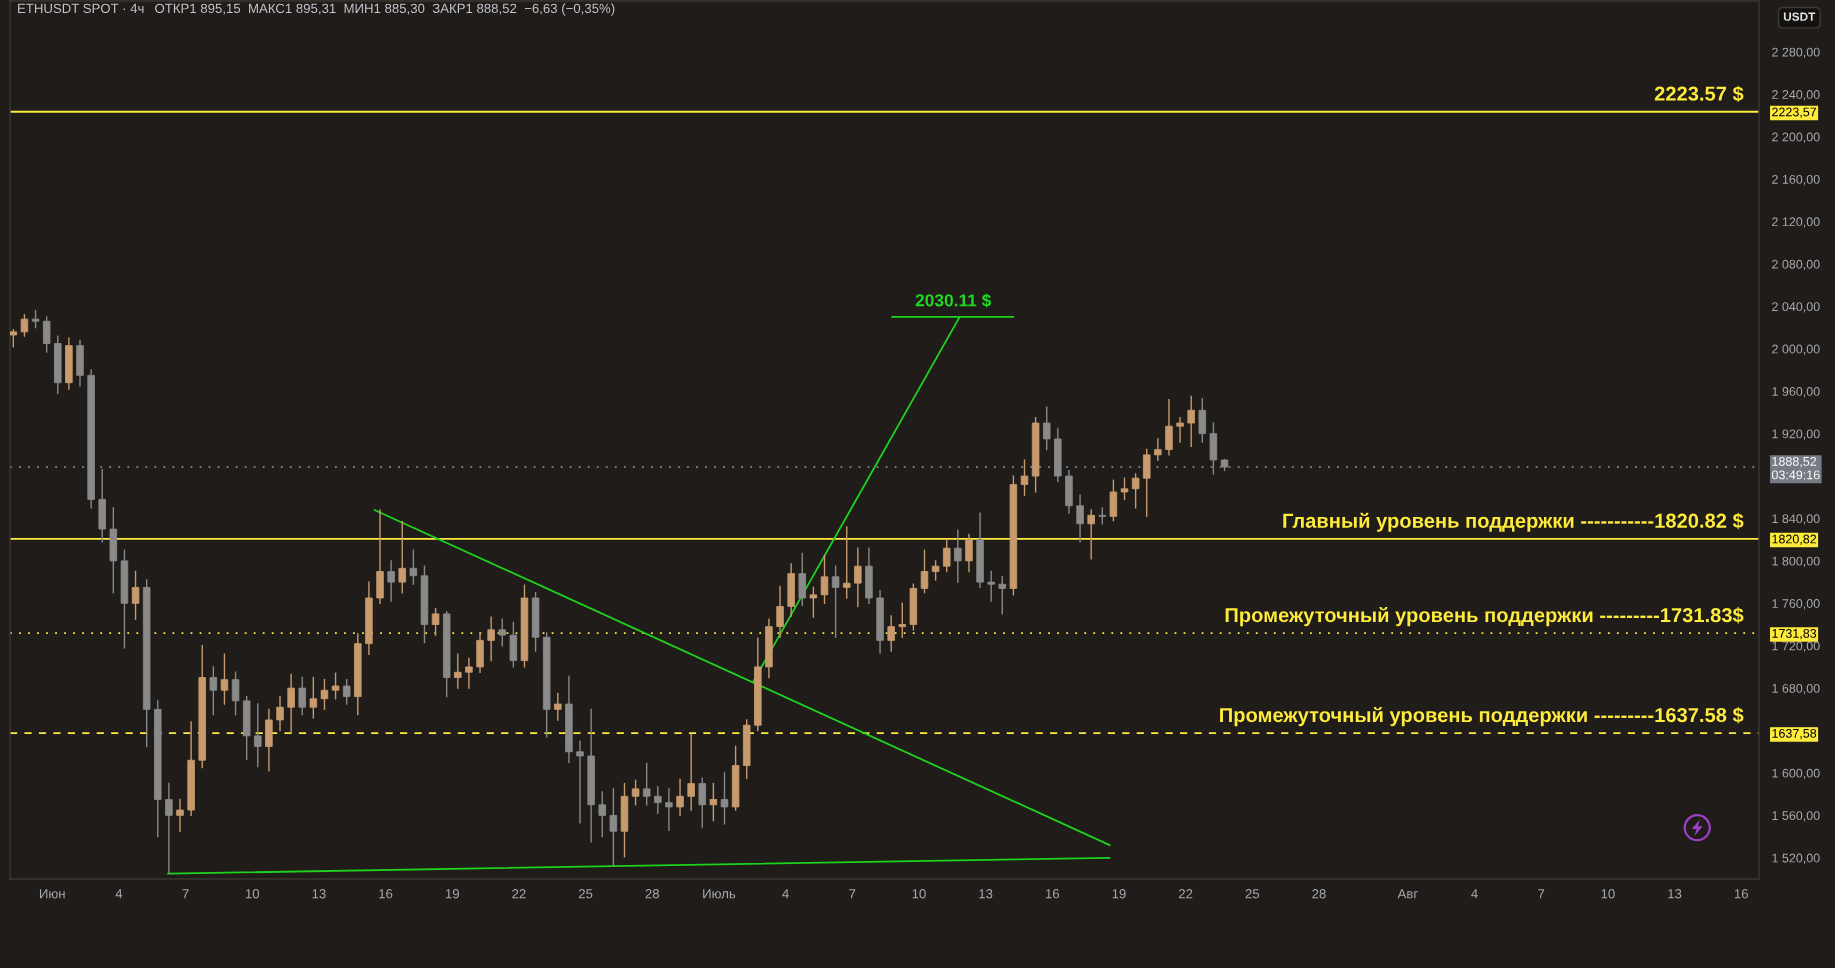  What do you see at coordinates (1796, 137) in the screenshot?
I see `y-tick-label: 2 200,00` at bounding box center [1796, 137].